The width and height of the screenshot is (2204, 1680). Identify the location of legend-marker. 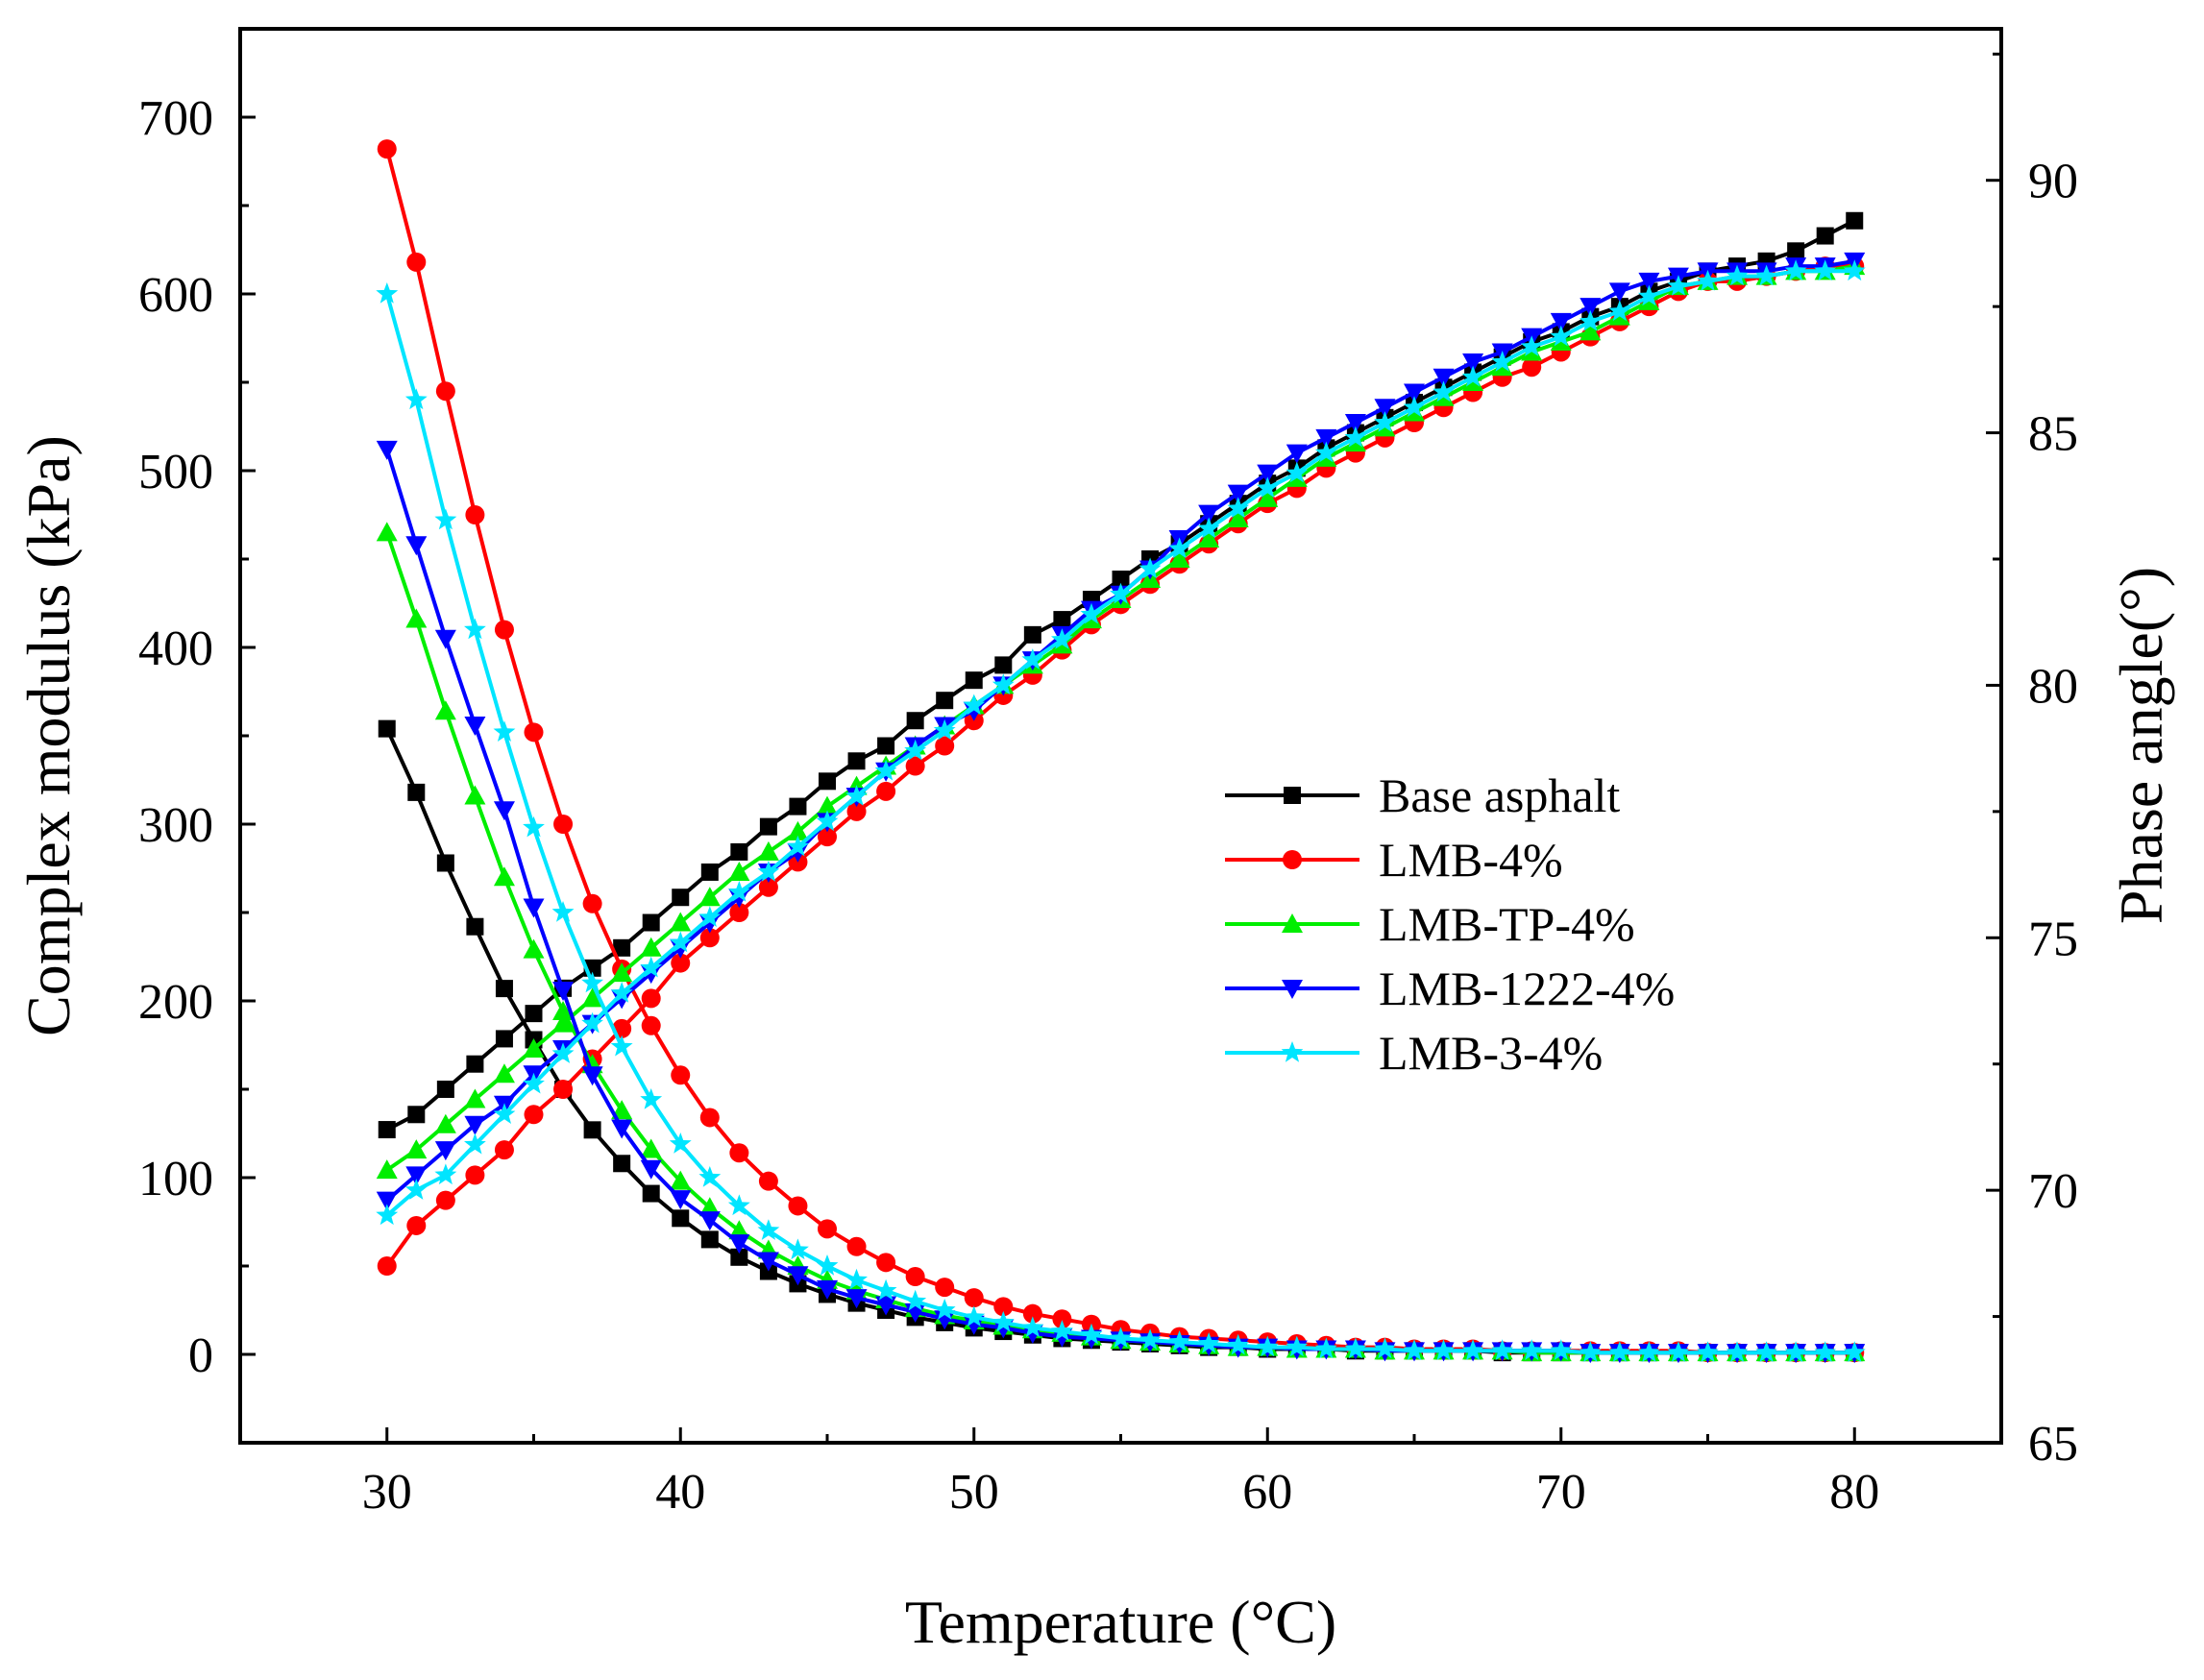
(1292, 923).